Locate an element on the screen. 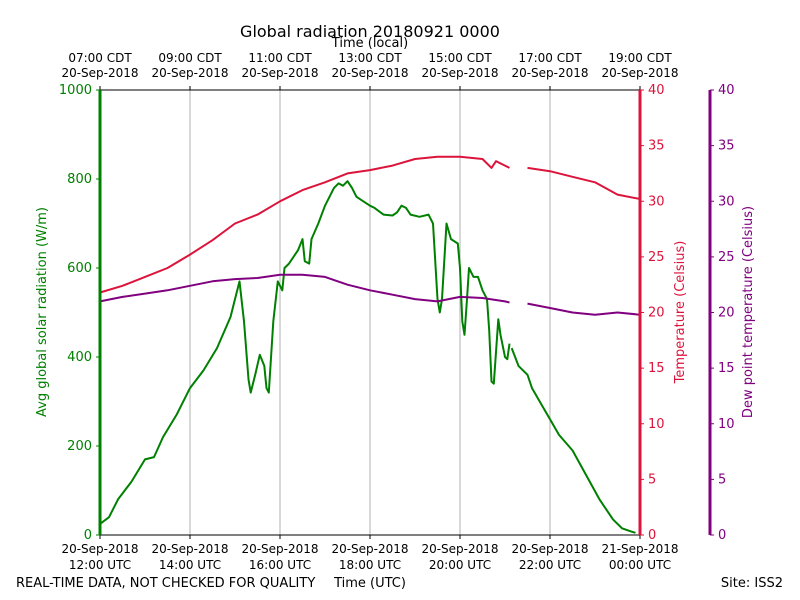 Image resolution: width=800 pixels, height=600 pixels. top-tick-time: 09:00 CDT is located at coordinates (190, 58).